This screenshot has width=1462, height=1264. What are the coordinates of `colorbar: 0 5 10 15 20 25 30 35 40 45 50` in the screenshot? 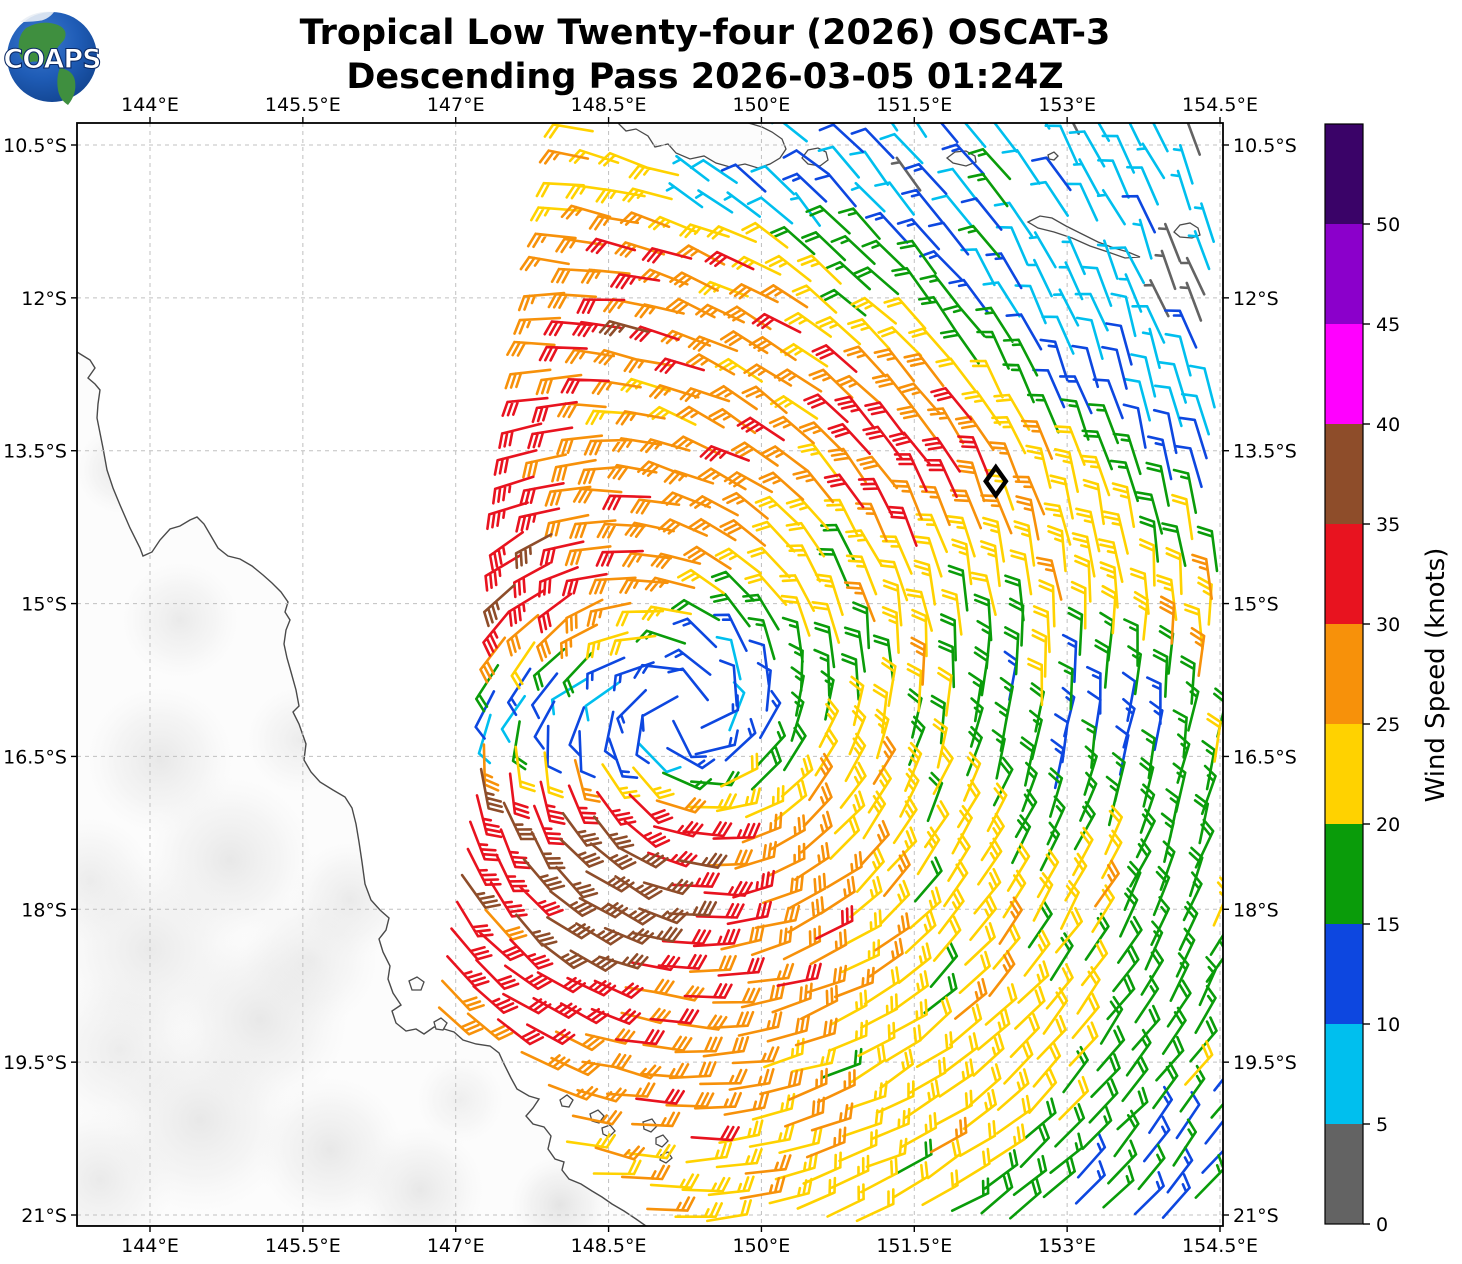 It's located at (1362, 679).